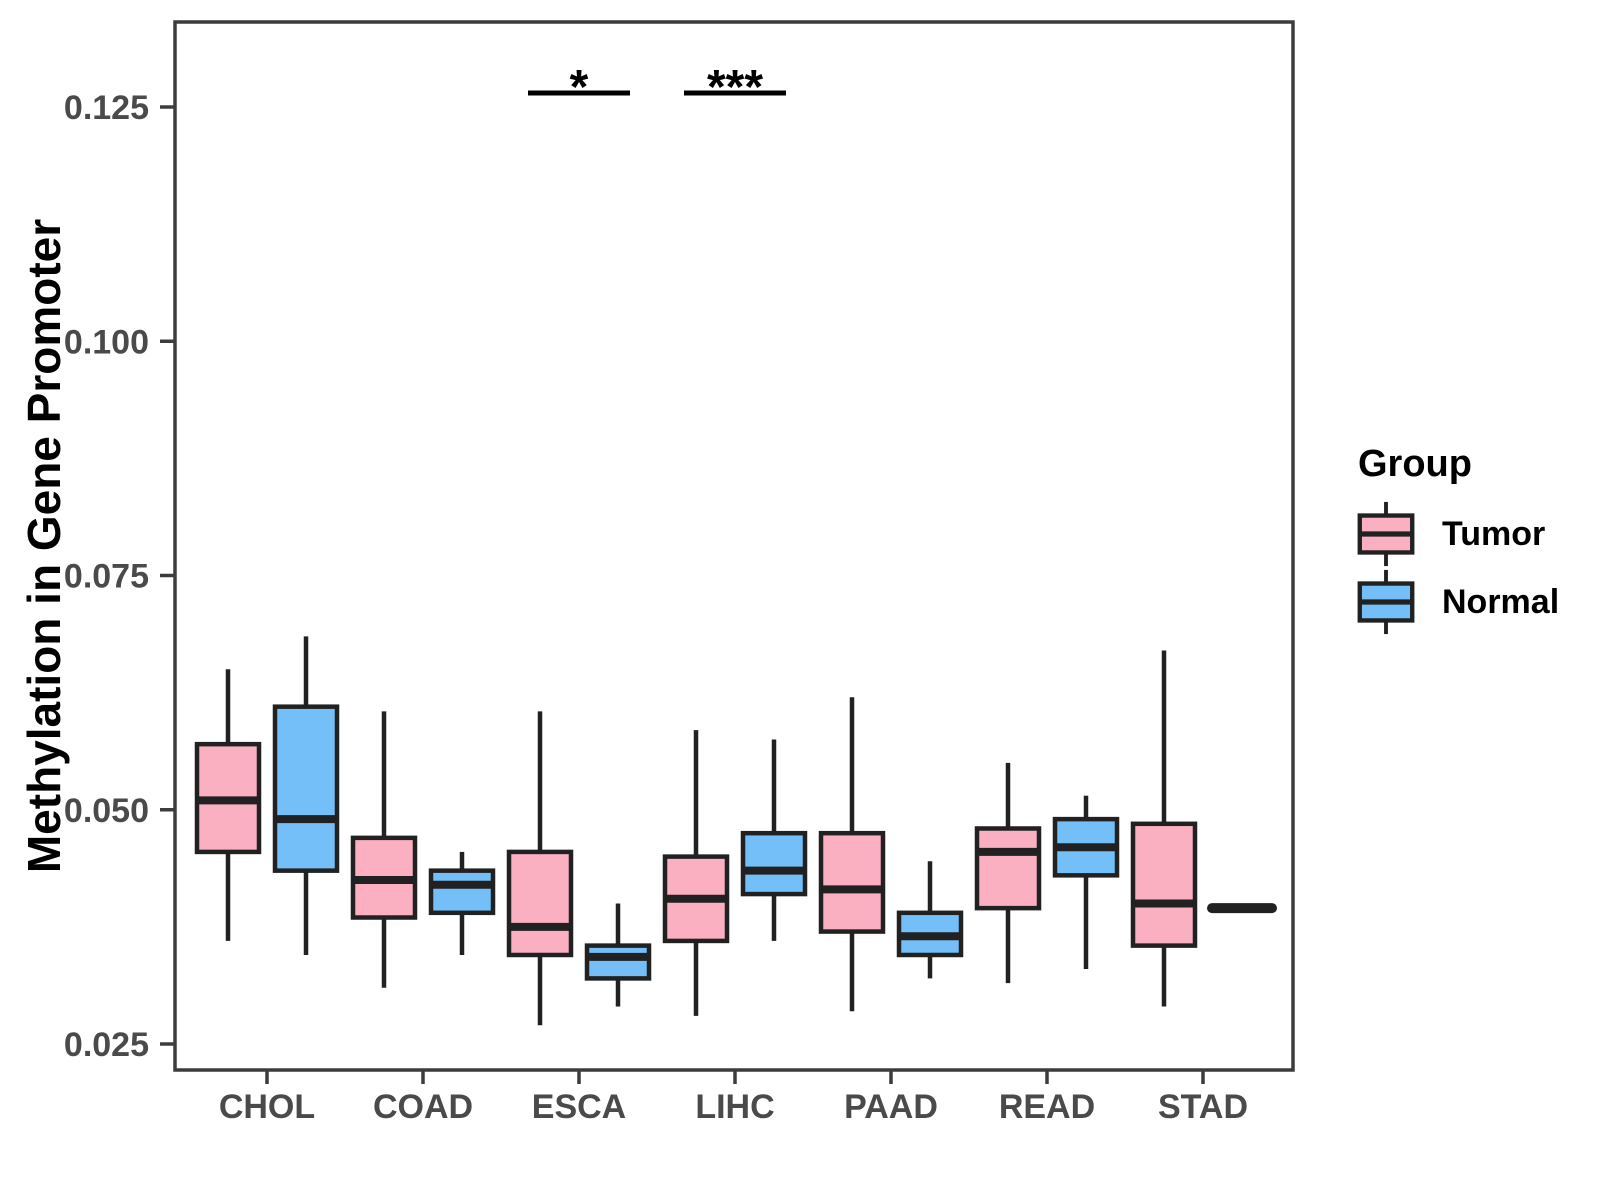  What do you see at coordinates (106, 342) in the screenshot?
I see `y-tick-label: 0.100` at bounding box center [106, 342].